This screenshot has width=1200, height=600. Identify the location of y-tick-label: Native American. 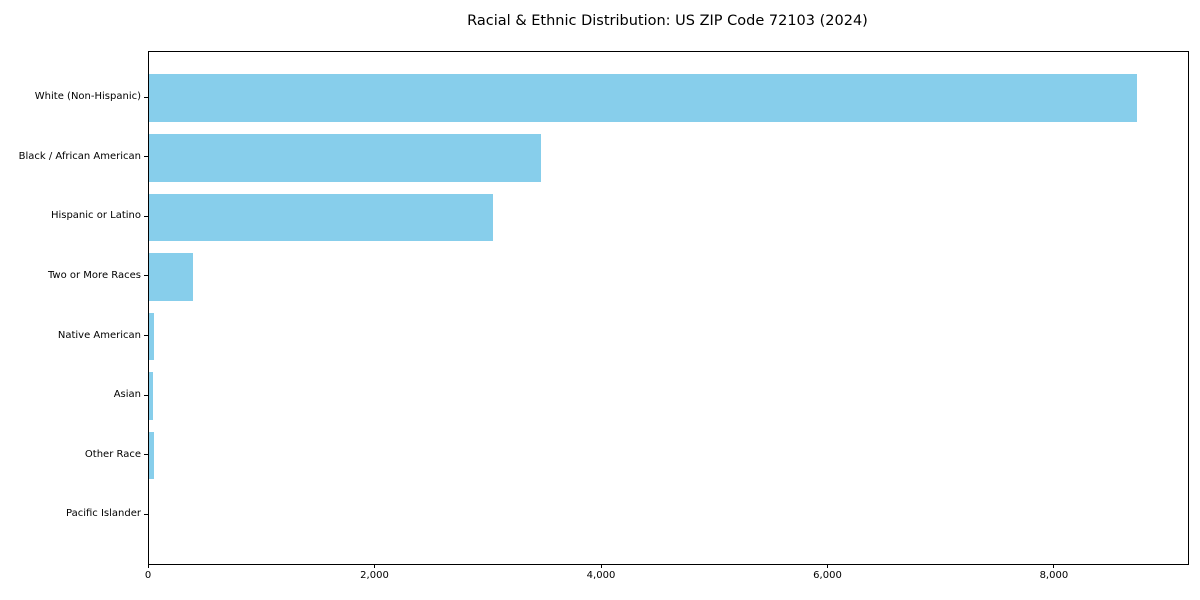
(99, 335).